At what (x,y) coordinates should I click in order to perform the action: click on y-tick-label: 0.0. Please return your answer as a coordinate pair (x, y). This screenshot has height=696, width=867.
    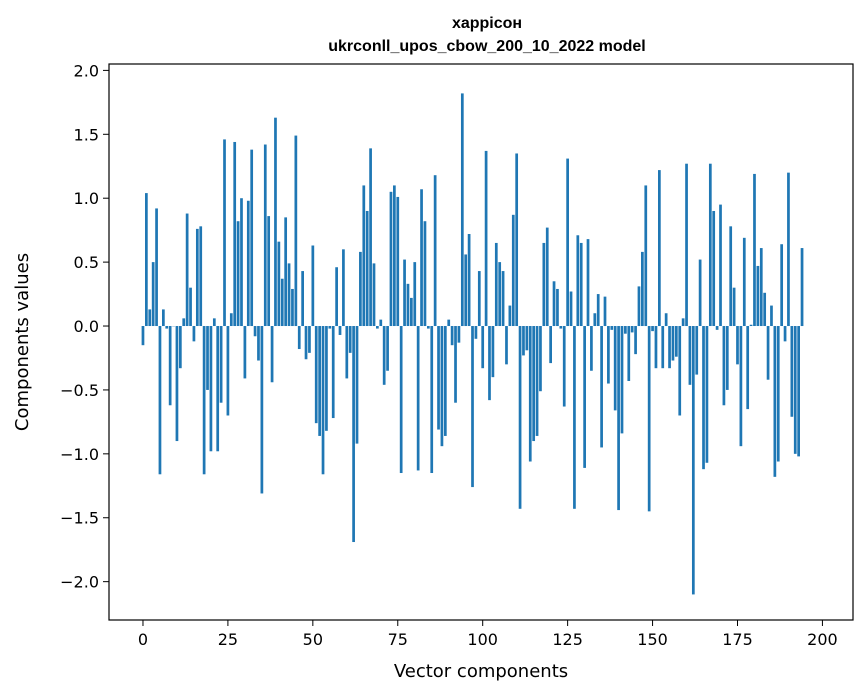
    Looking at the image, I should click on (86, 326).